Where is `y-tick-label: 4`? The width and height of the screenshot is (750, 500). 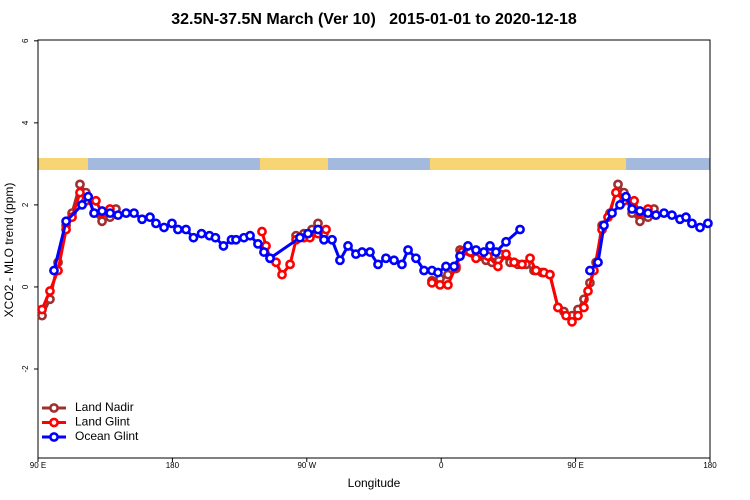 y-tick-label: 4 is located at coordinates (25, 122).